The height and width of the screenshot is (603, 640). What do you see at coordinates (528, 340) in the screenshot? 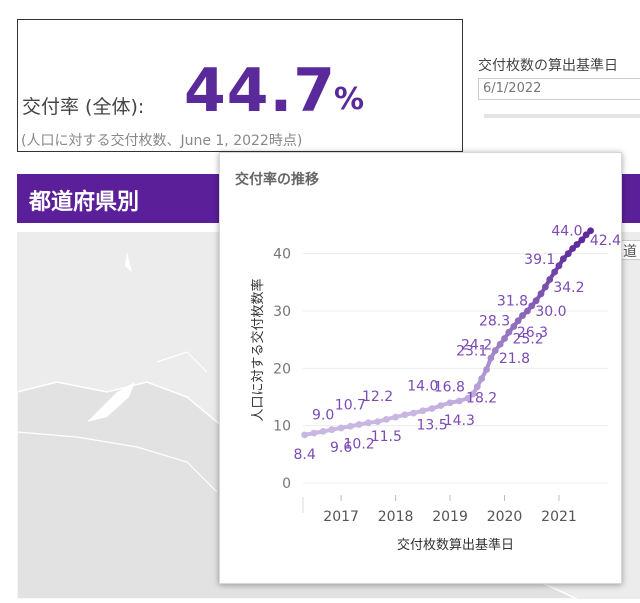
I see `data-label: 25.2` at bounding box center [528, 340].